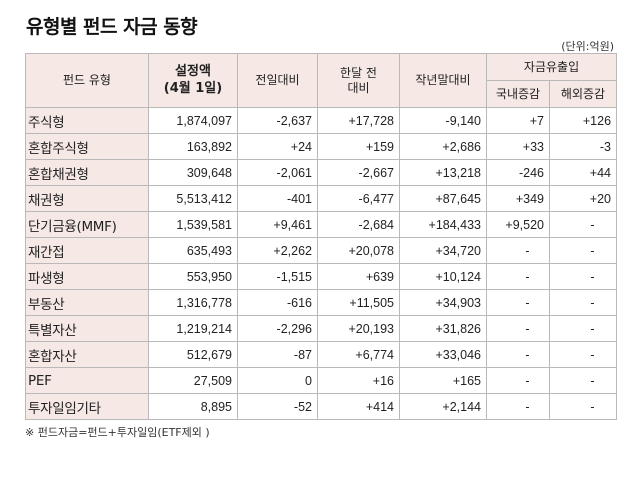 Image resolution: width=640 pixels, height=478 pixels. Describe the element at coordinates (443, 302) in the screenshot. I see `cell-year-end: +34,903` at that location.